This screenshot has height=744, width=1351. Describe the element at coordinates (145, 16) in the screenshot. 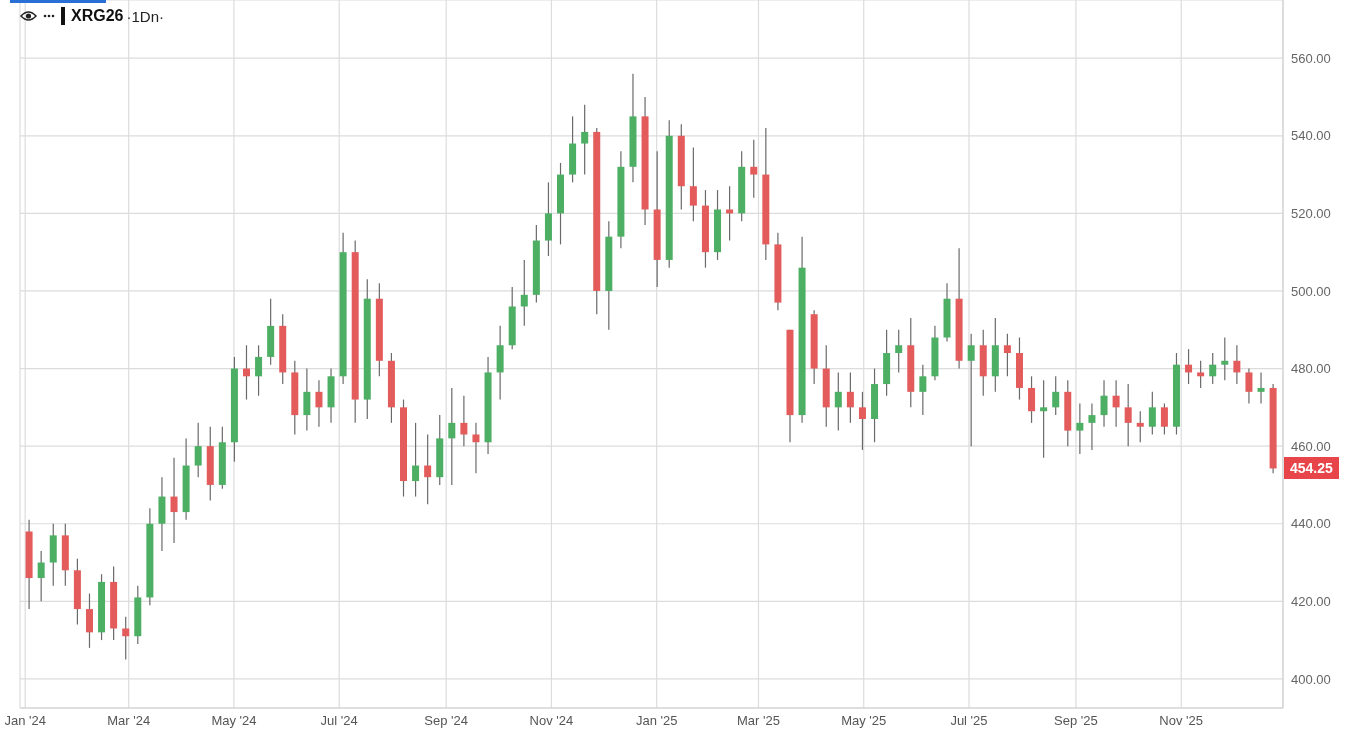

I see `text: ·1Dn·` at that location.